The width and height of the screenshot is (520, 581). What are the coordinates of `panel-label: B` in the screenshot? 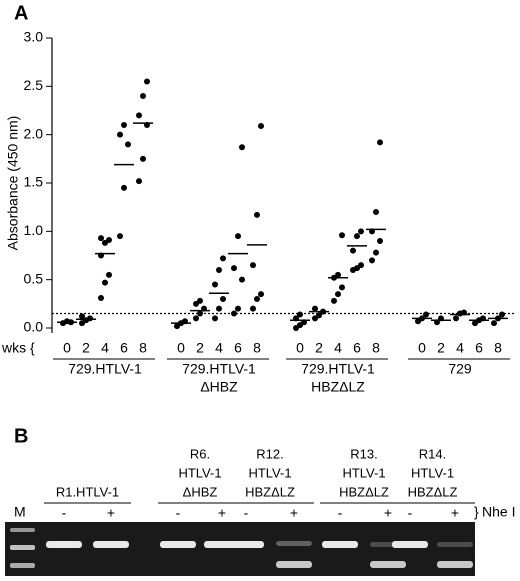 It's located at (21, 436).